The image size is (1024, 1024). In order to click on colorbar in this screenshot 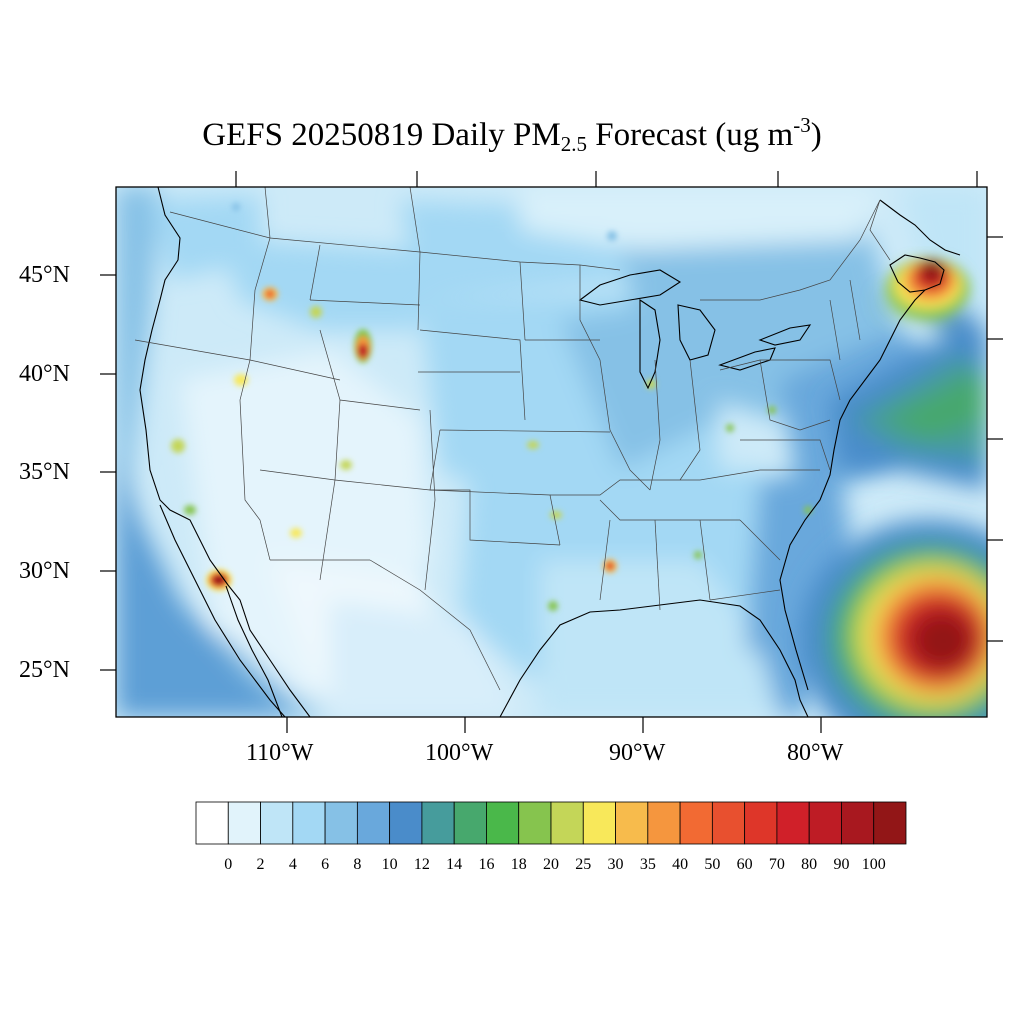, I will do `click(551, 823)`.